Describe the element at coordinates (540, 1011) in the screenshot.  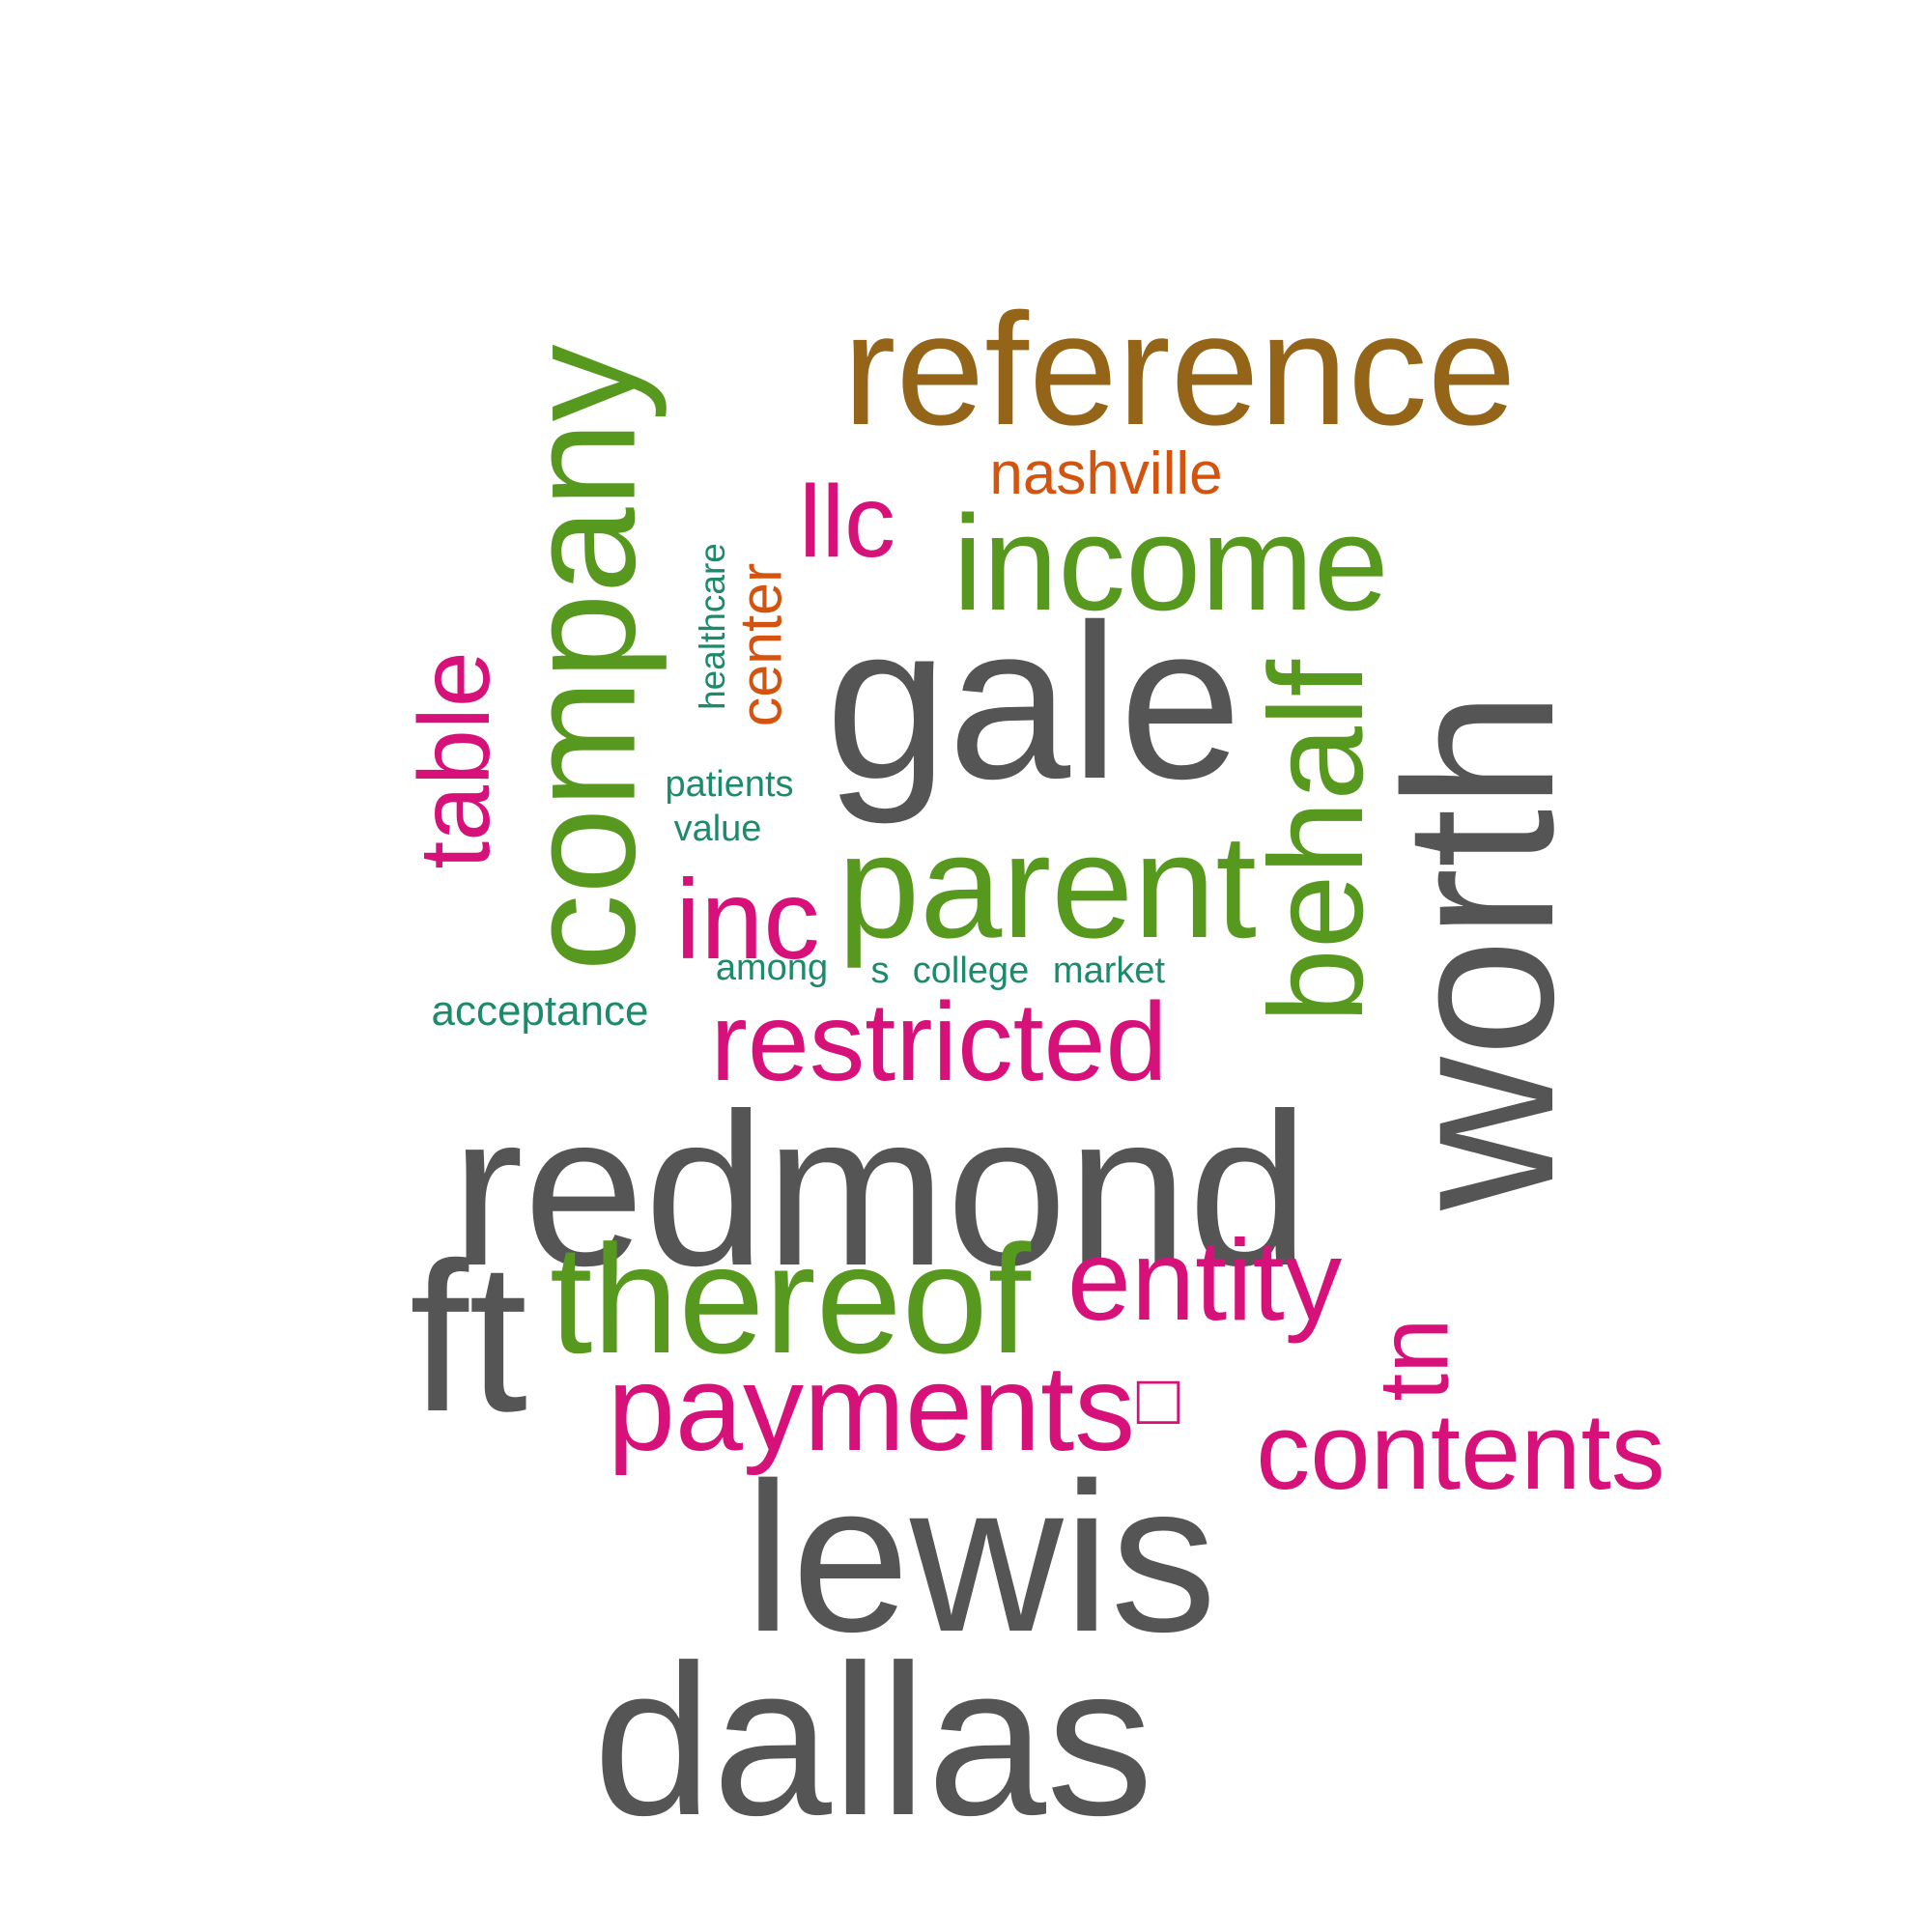
I see `word-acceptance: acceptance` at that location.